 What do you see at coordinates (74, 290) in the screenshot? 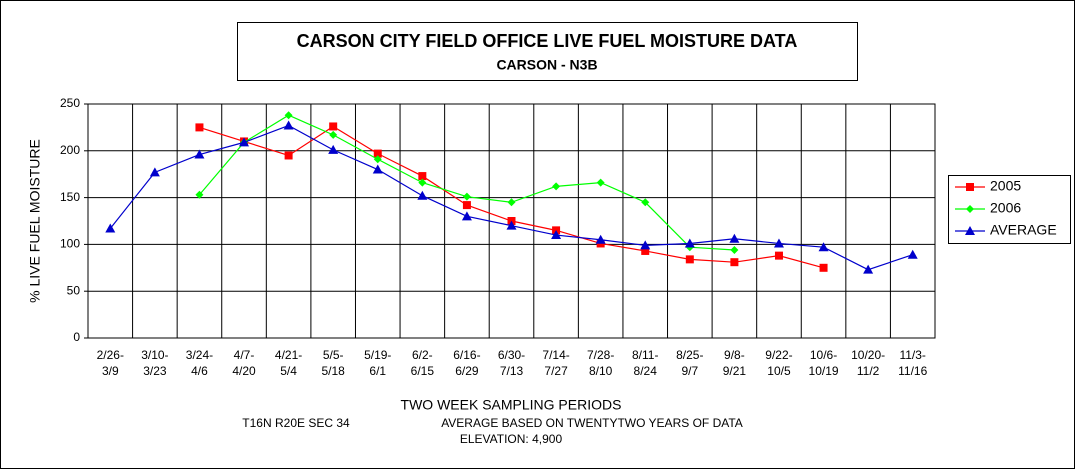
I see `y-tick-label: 50` at bounding box center [74, 290].